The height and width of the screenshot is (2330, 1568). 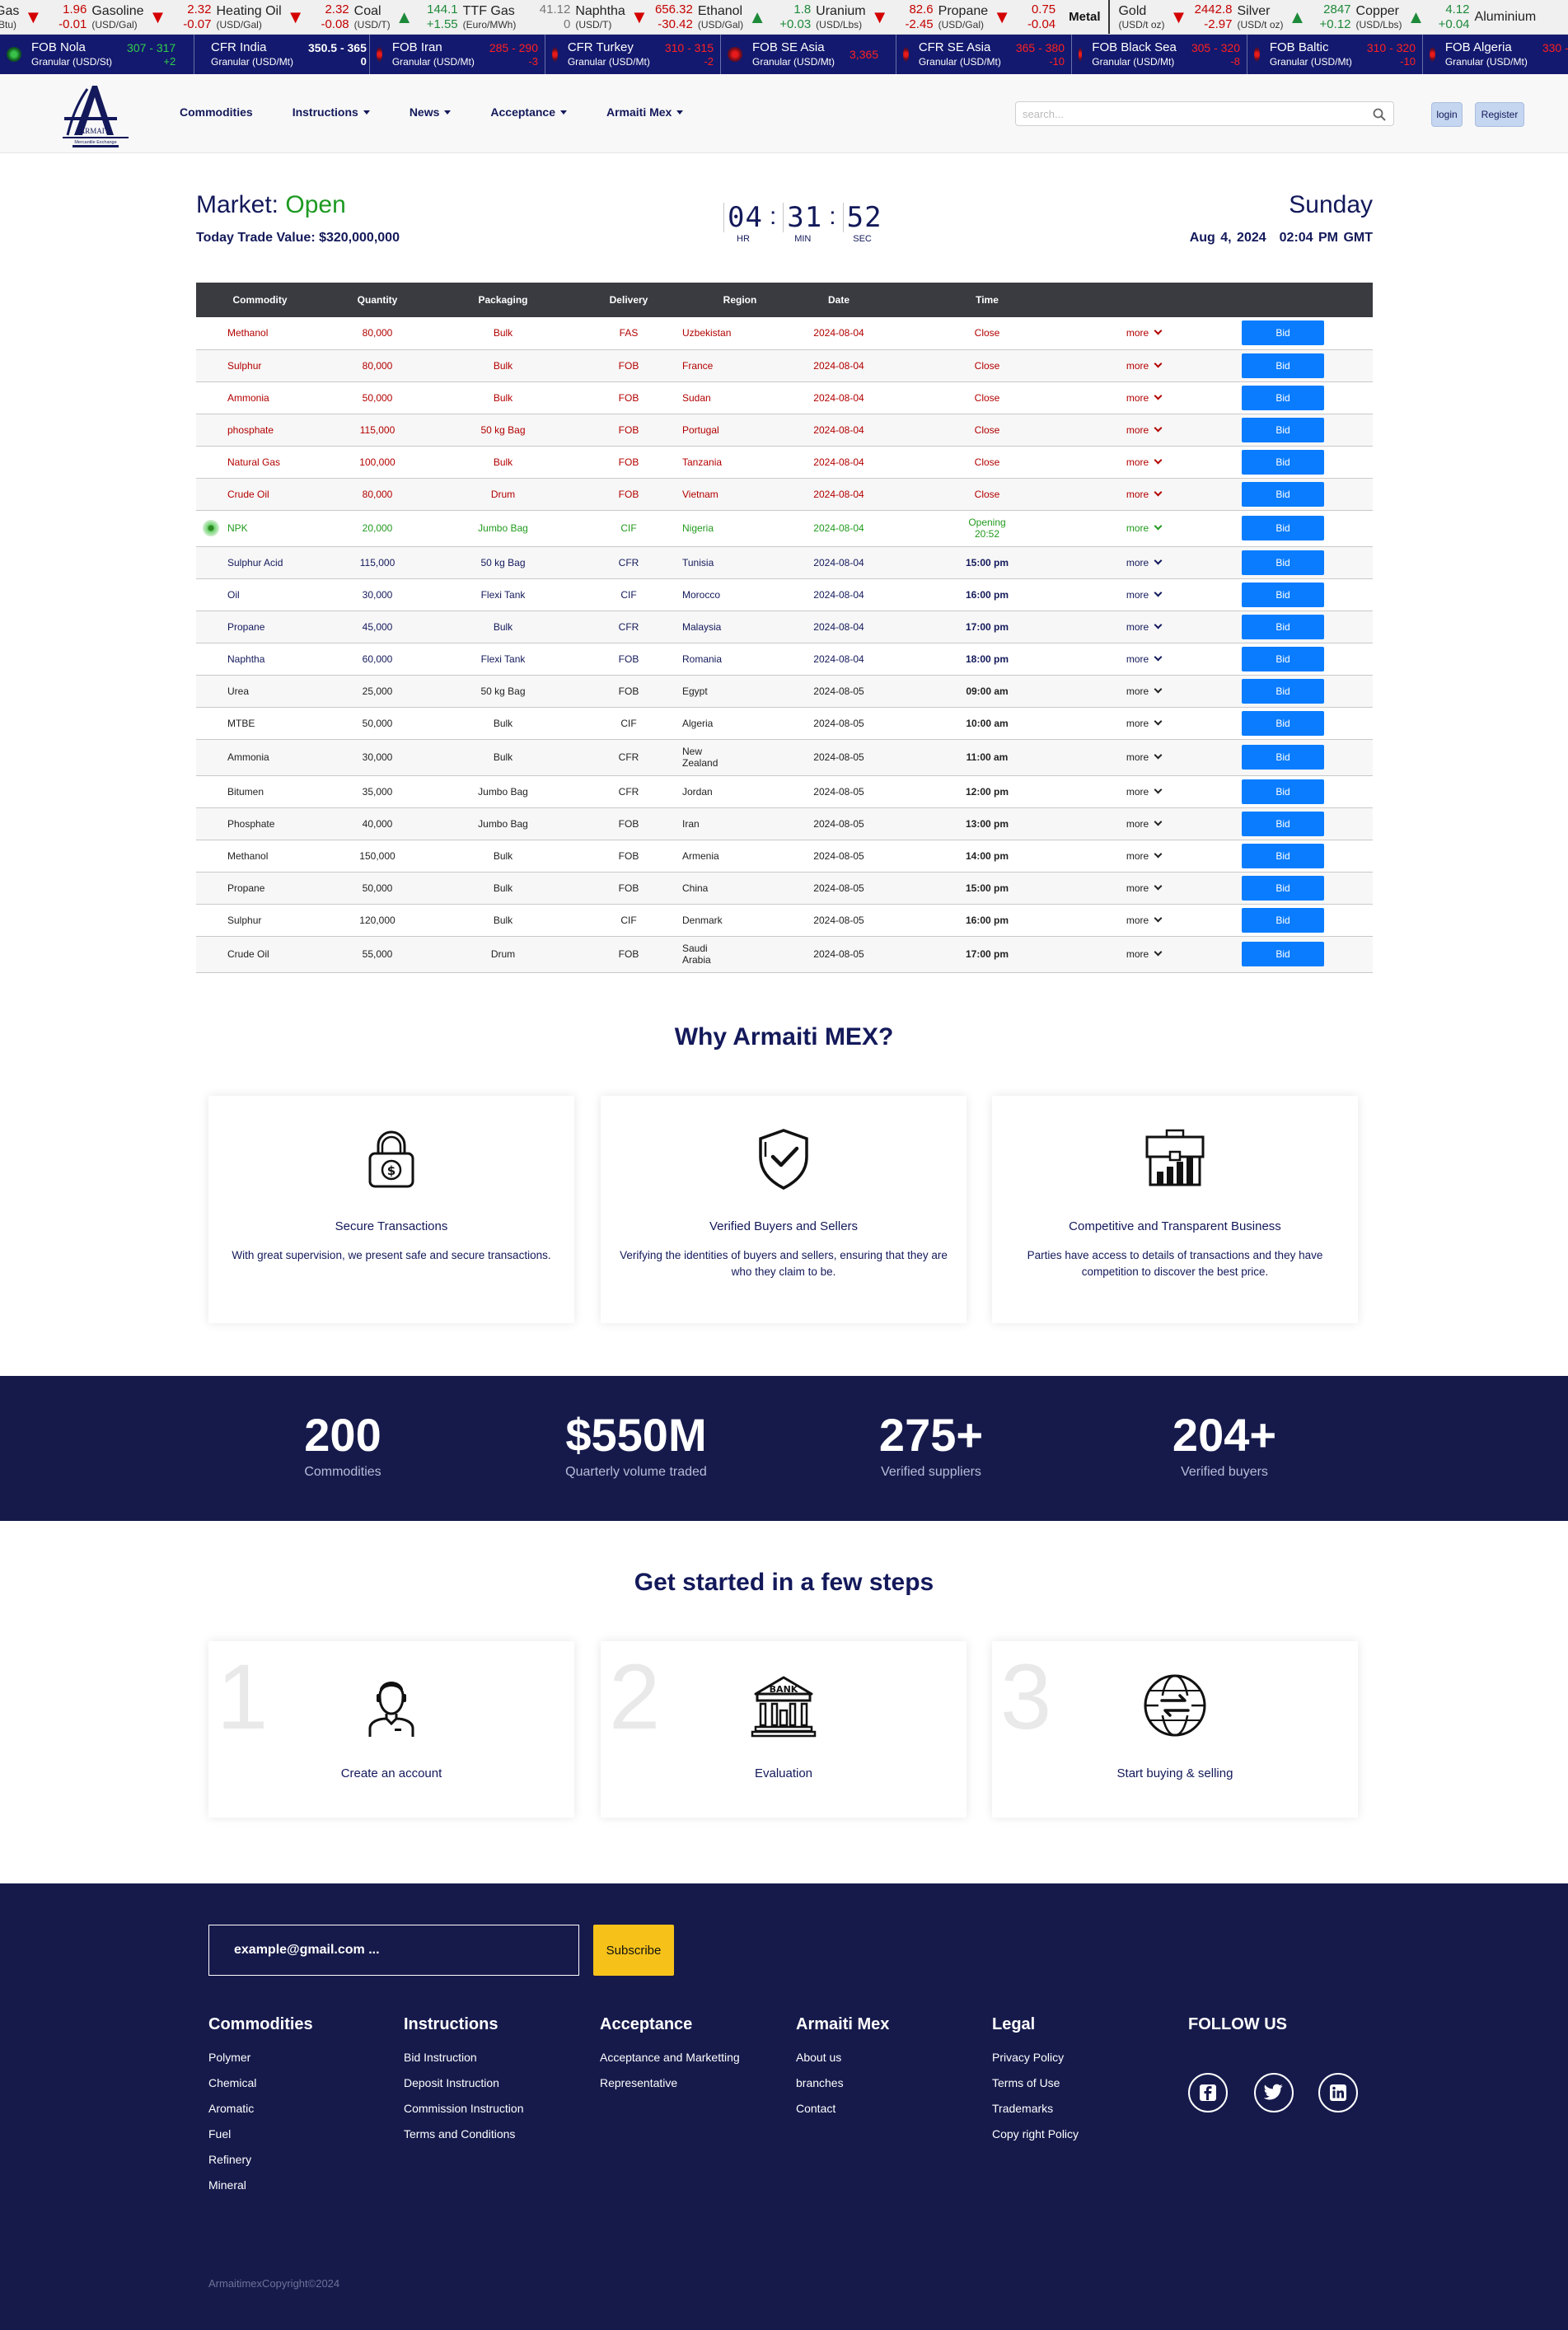 I want to click on footer-link: Representative, so click(x=639, y=2082).